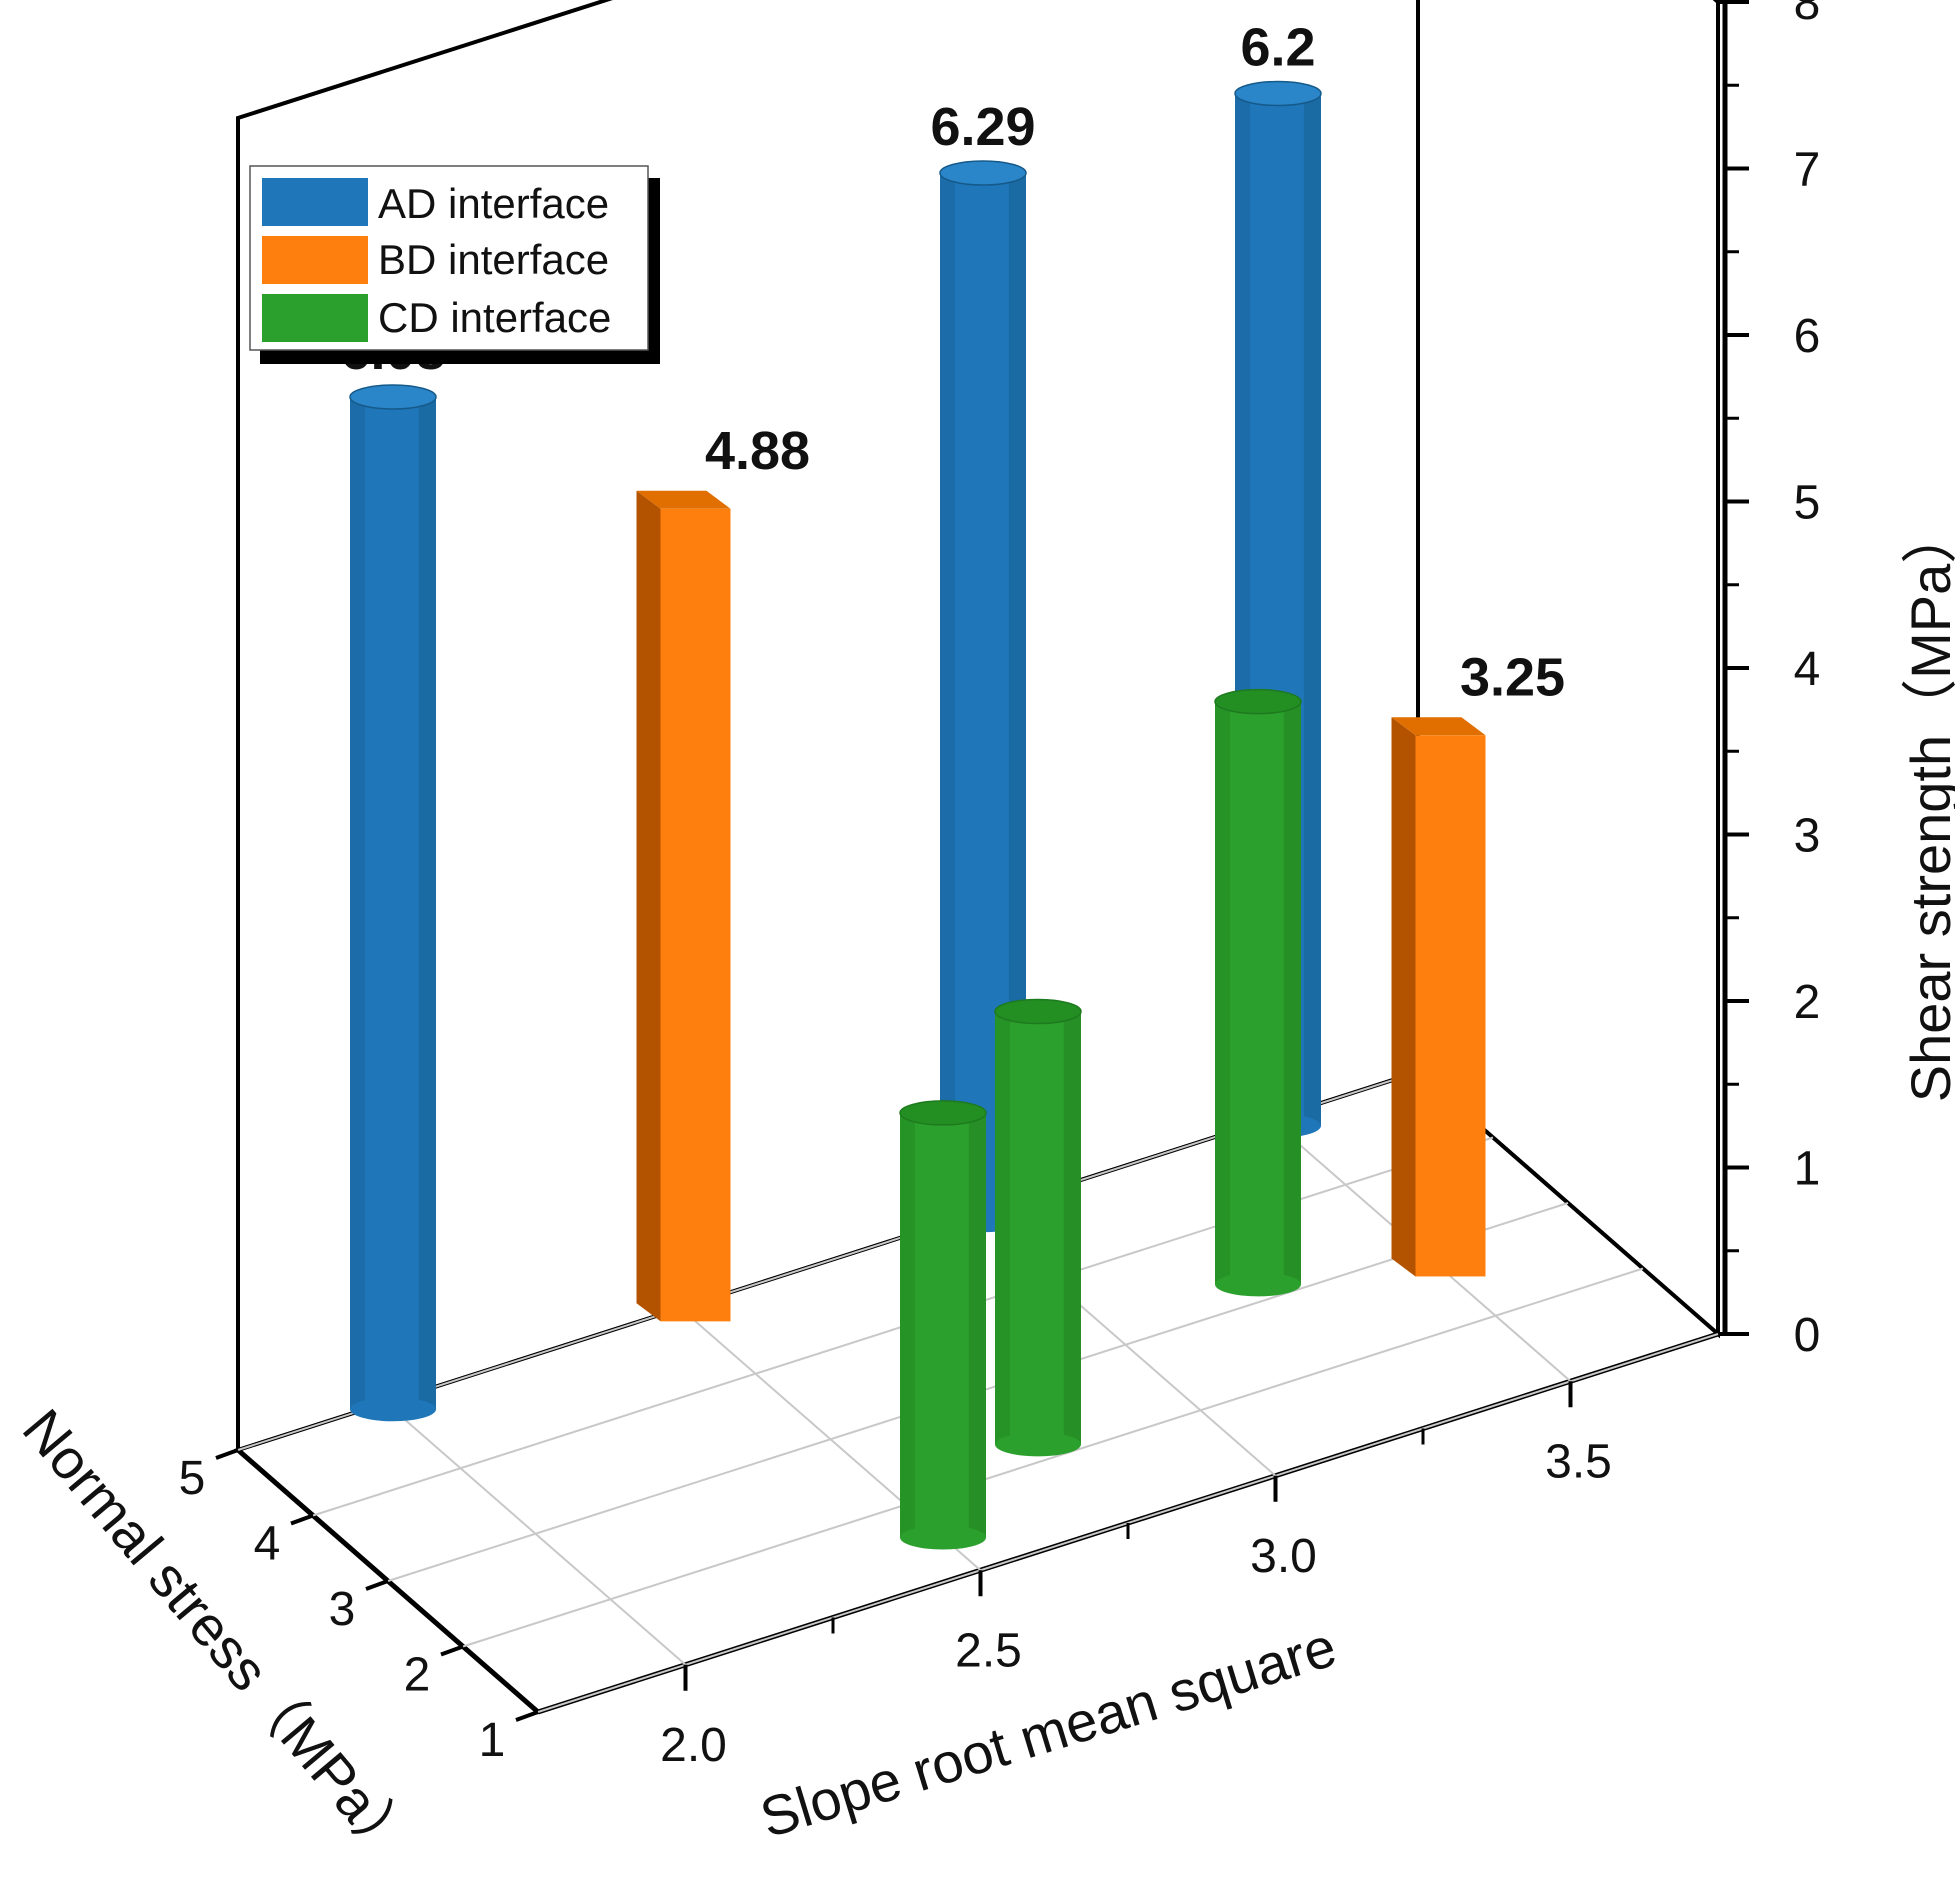  What do you see at coordinates (1807, 836) in the screenshot?
I see `z-tick-label-3: 3` at bounding box center [1807, 836].